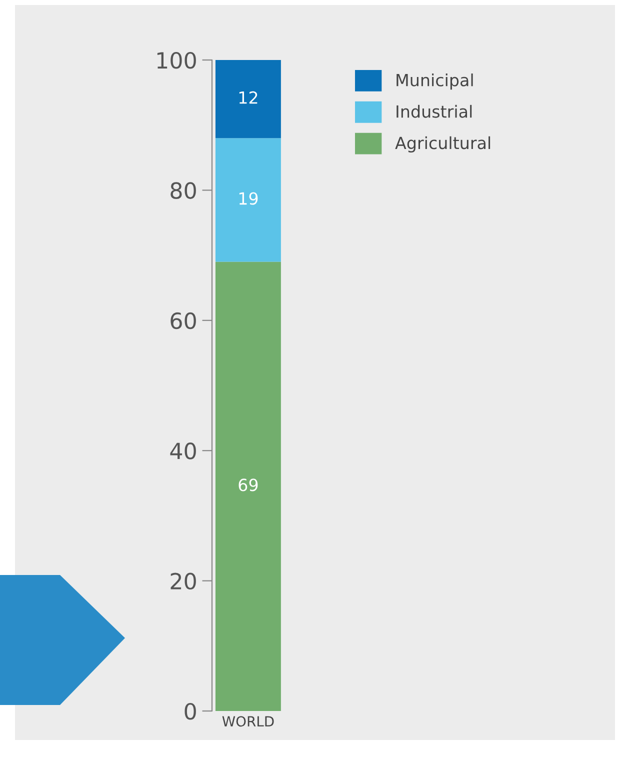 The height and width of the screenshot is (767, 621). I want to click on legend-label: Industrial, so click(434, 111).